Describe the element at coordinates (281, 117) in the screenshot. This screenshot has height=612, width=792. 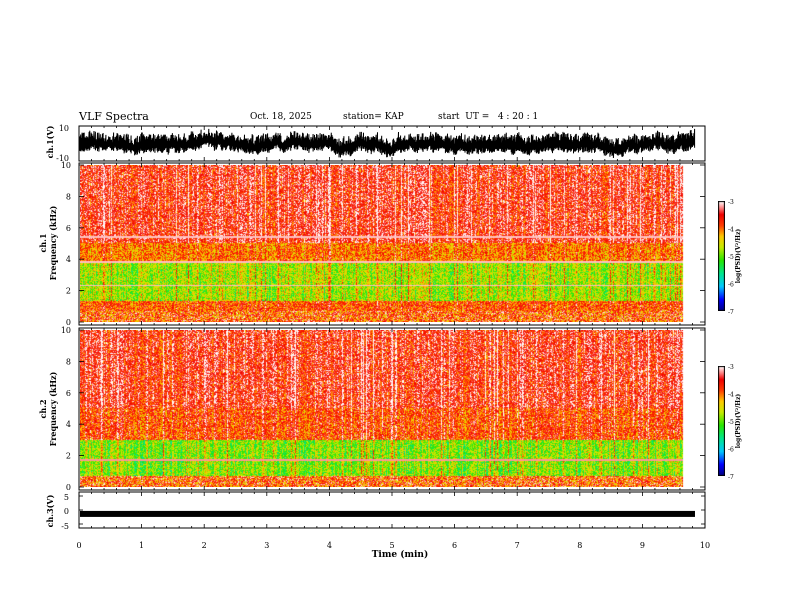
I see `date-label: Oct. 18, 2025` at that location.